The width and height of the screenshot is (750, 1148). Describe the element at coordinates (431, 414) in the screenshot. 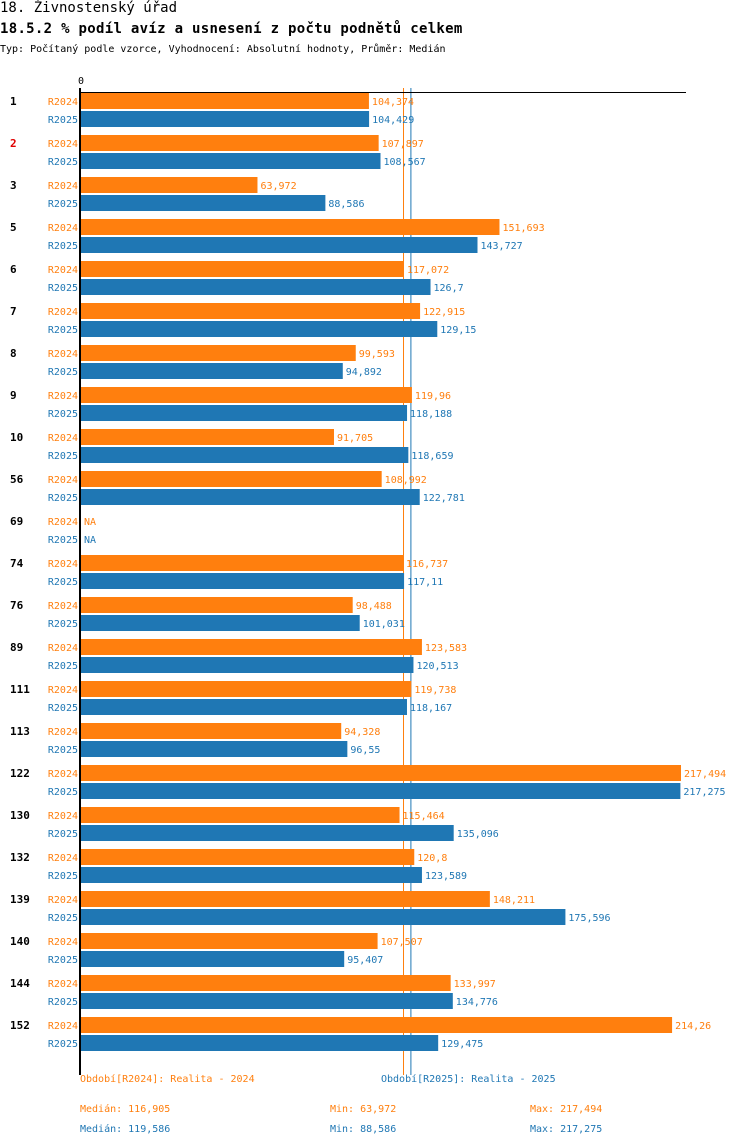

I see `value-label: 118,188` at that location.